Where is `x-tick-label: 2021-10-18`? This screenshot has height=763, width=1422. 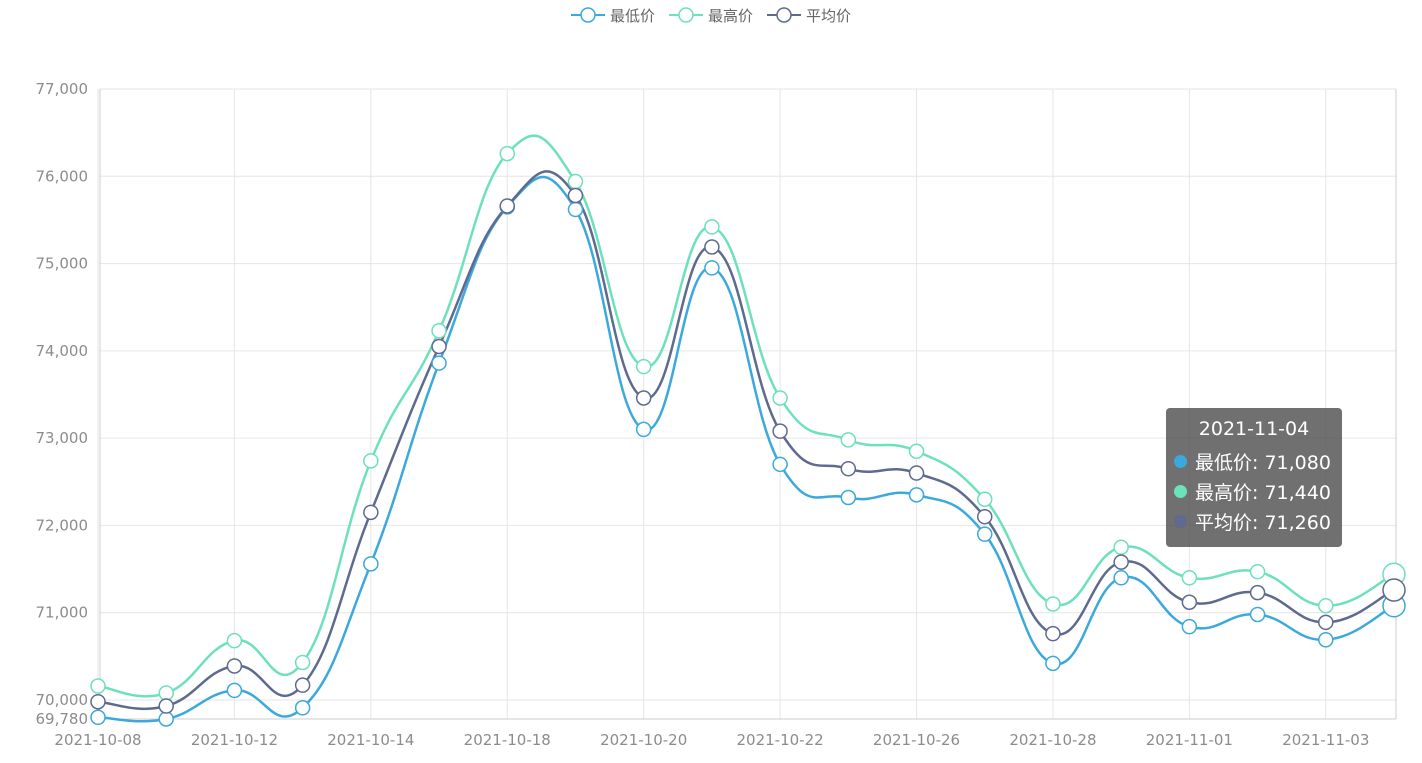
x-tick-label: 2021-10-18 is located at coordinates (507, 740).